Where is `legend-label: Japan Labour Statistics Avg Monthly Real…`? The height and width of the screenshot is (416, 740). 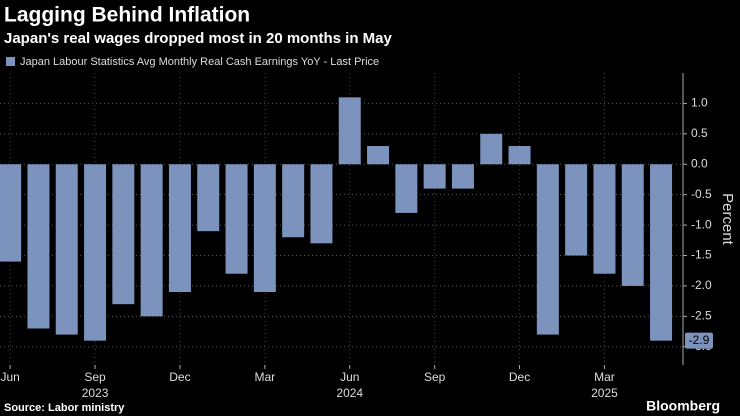
legend-label: Japan Labour Statistics Avg Monthly Real… is located at coordinates (199, 62).